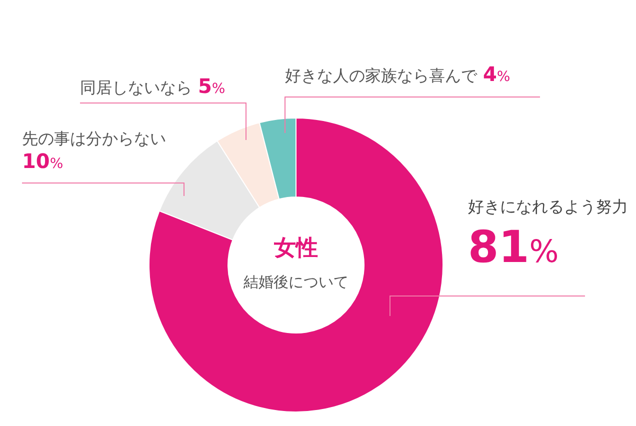 The height and width of the screenshot is (426, 636). What do you see at coordinates (548, 206) in the screenshot?
I see `slice-label: 好きになれるよう努力` at bounding box center [548, 206].